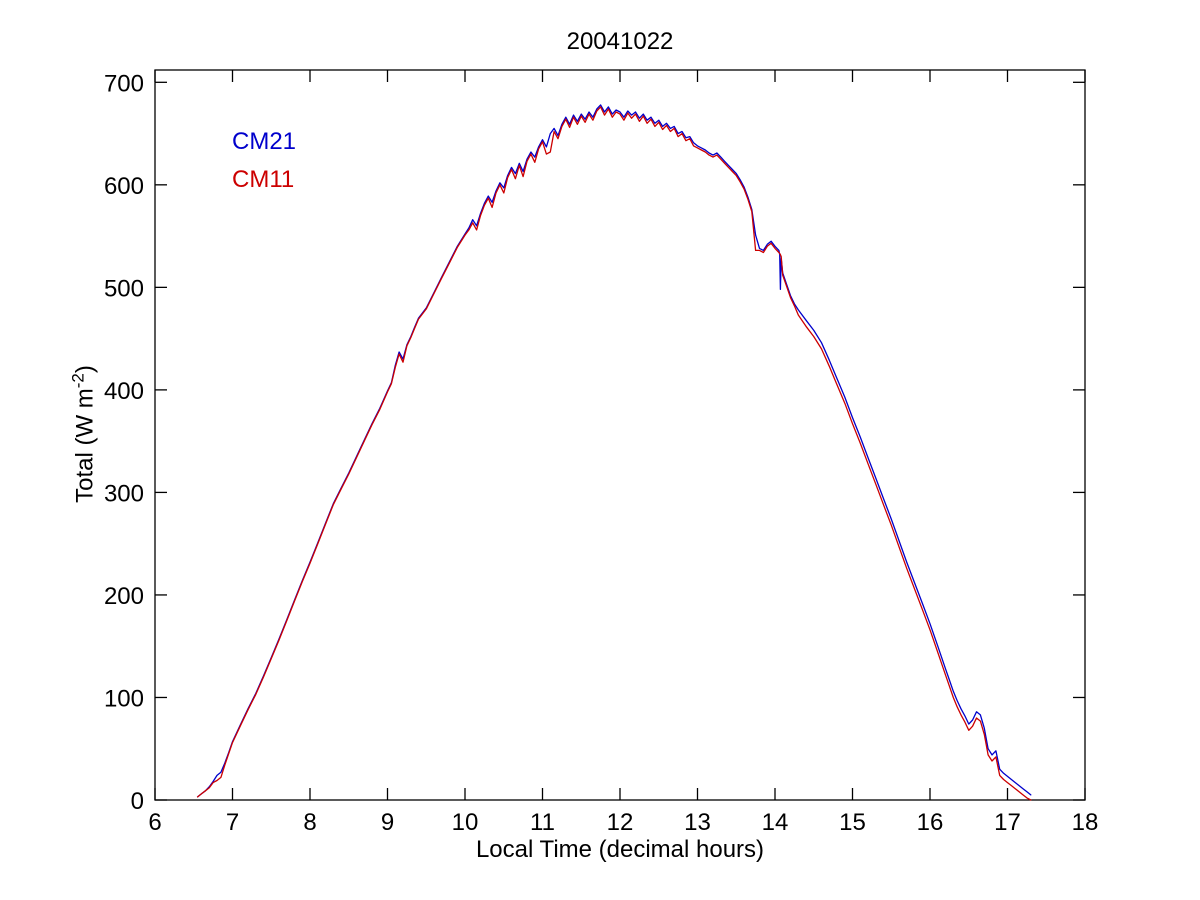  What do you see at coordinates (542, 822) in the screenshot?
I see `x-tick-label: 11` at bounding box center [542, 822].